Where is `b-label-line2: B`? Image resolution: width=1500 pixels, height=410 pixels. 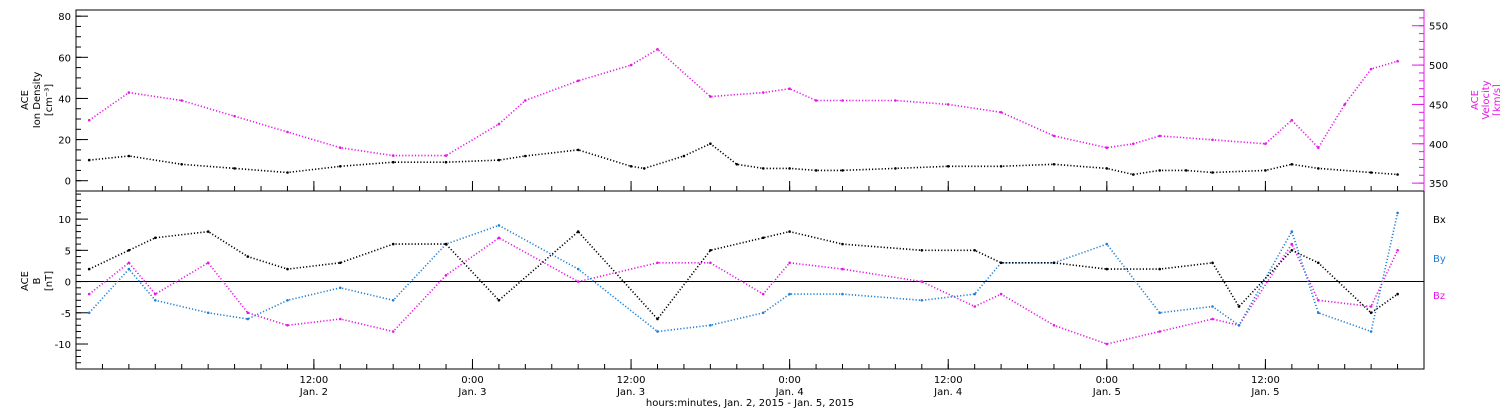
b-label-line2: B is located at coordinates (37, 280).